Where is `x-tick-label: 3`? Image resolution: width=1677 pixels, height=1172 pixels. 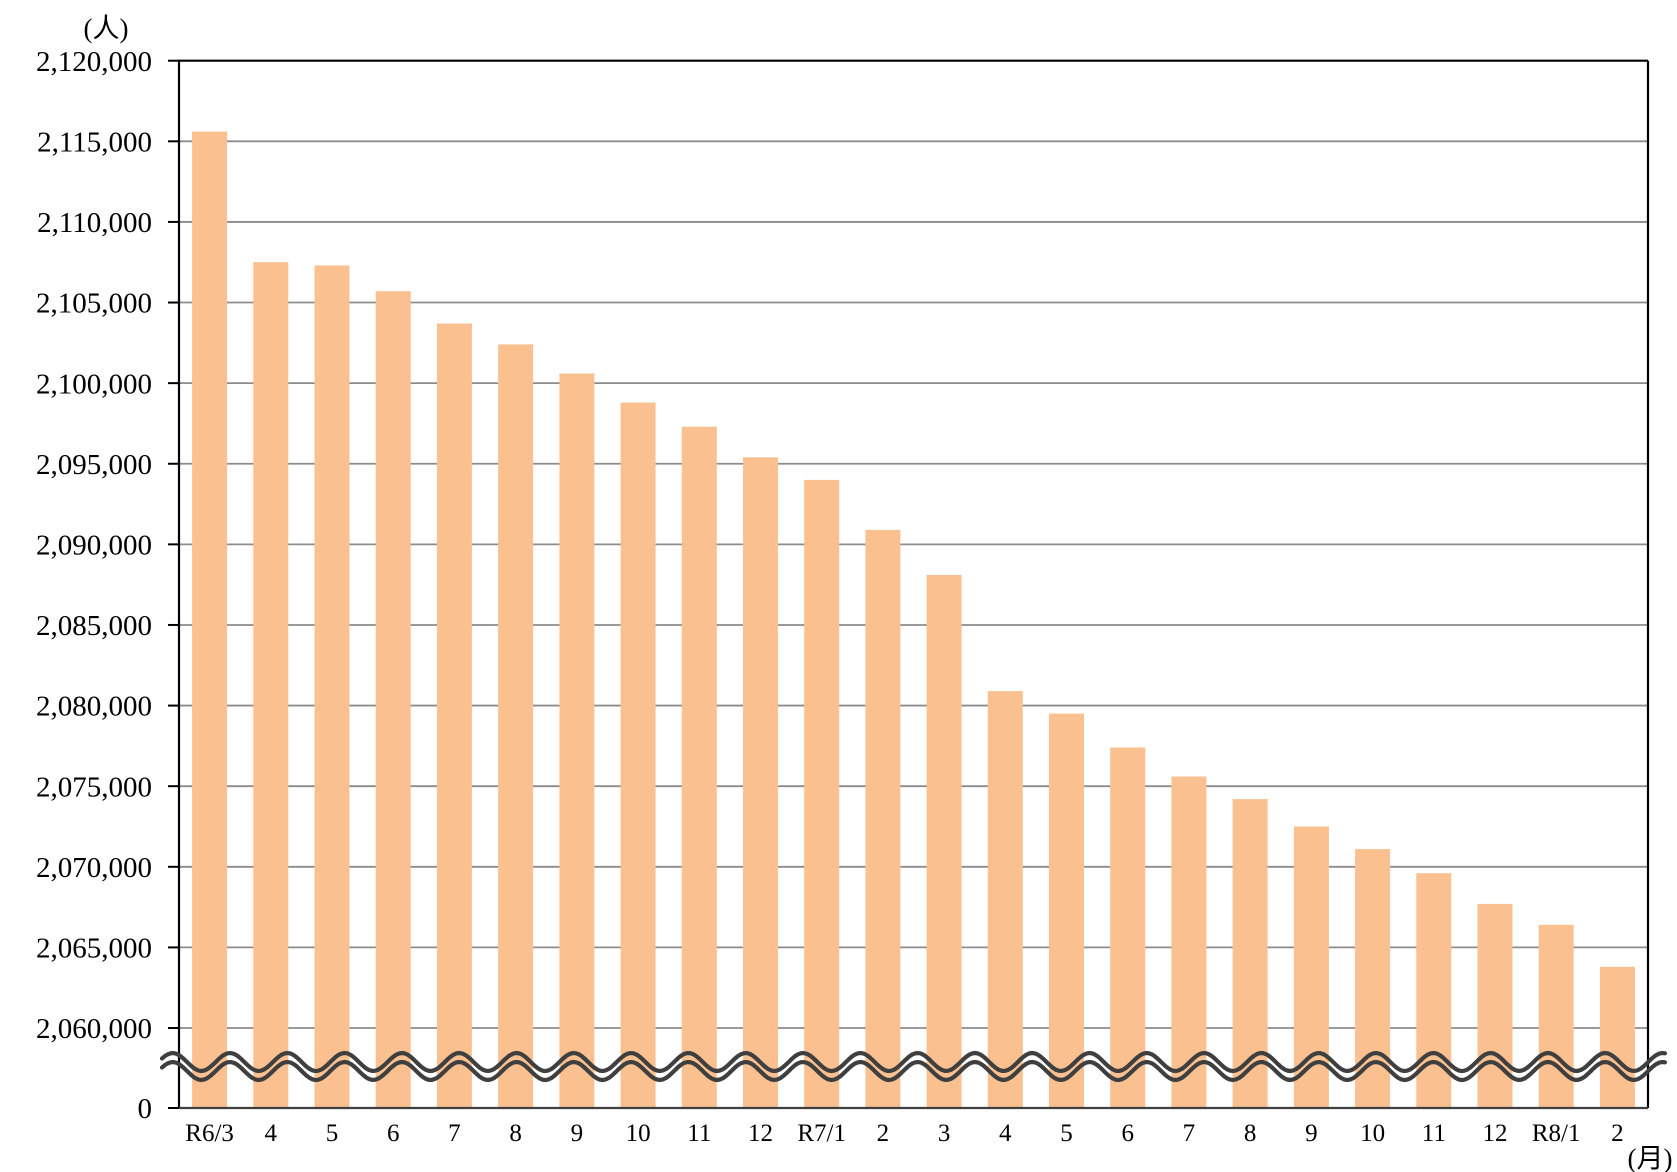 x-tick-label: 3 is located at coordinates (944, 1133).